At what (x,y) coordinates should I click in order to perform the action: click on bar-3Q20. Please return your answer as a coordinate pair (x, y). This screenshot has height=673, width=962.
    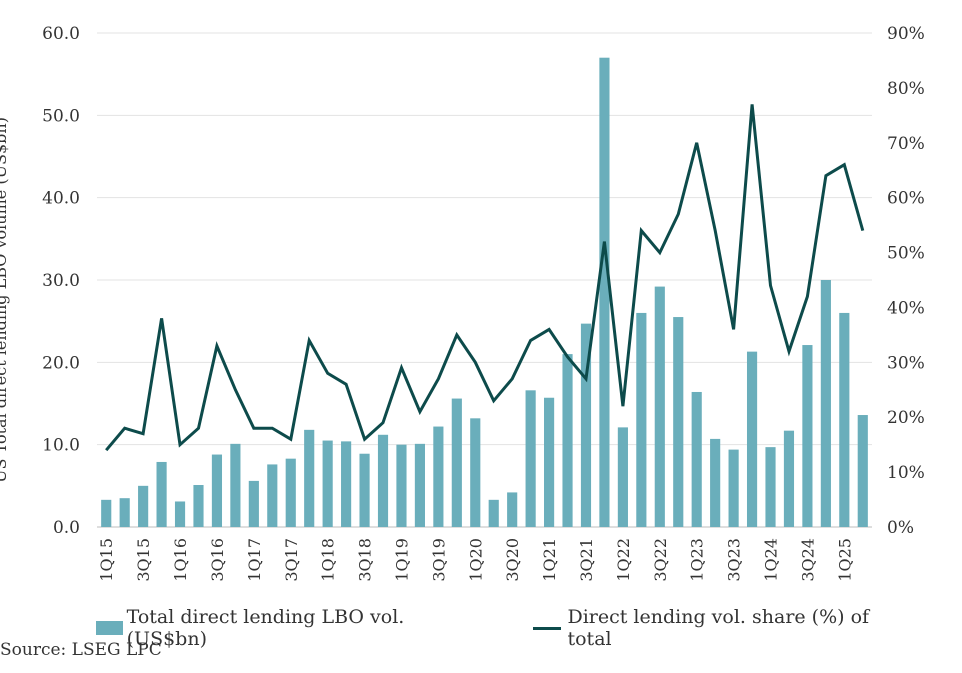
    Looking at the image, I should click on (512, 509).